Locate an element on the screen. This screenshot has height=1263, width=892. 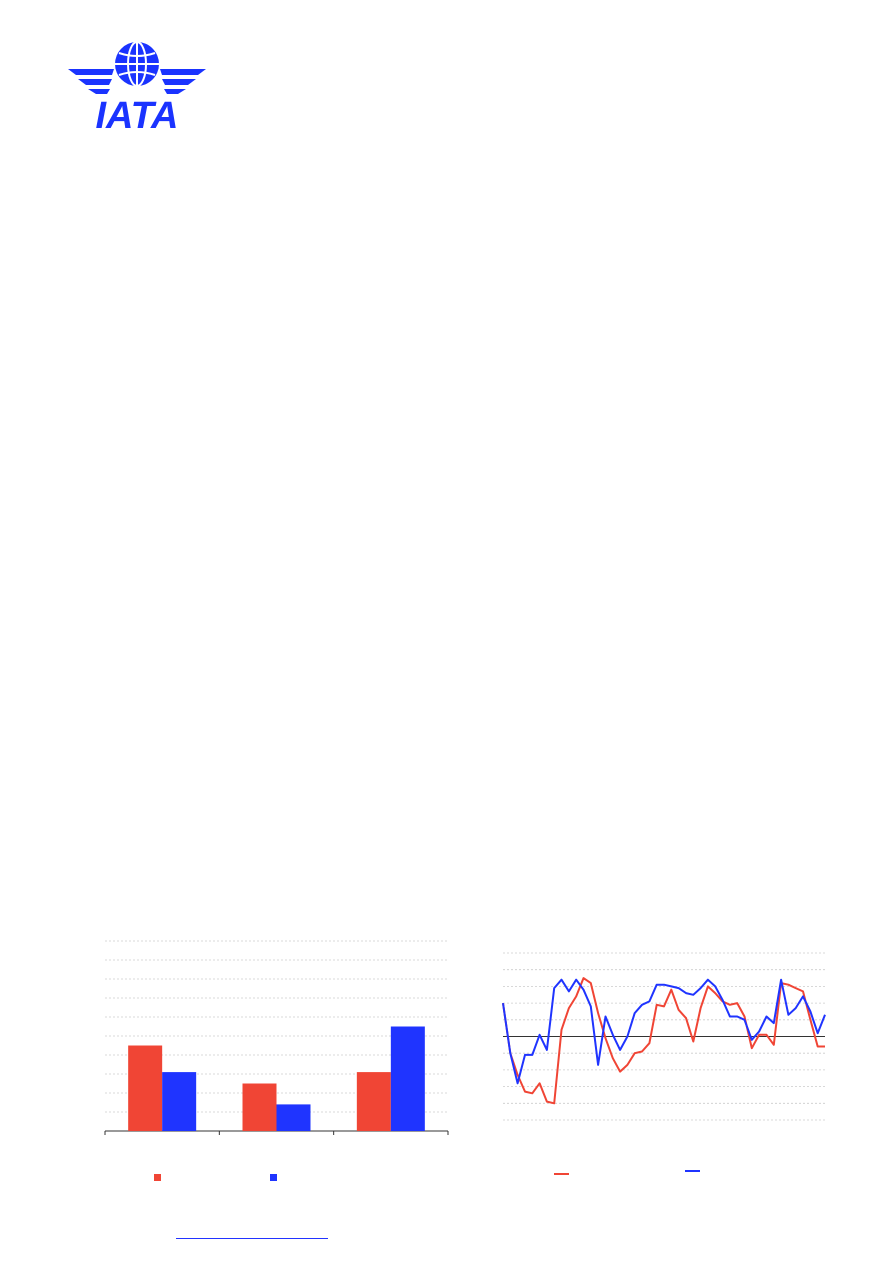
line-chart-legend is located at coordinates (650, 1173).